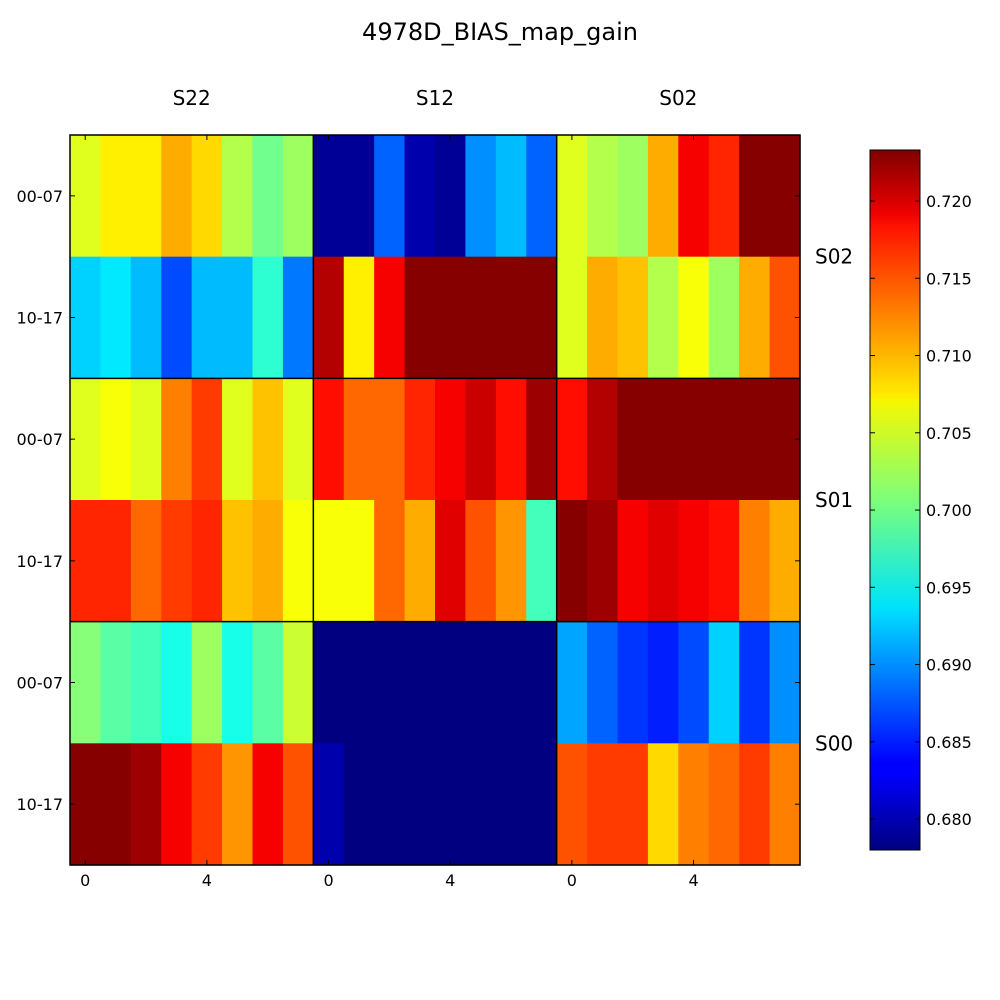 The image size is (1000, 1000). I want to click on colorbar-tick-label: 0.700, so click(949, 510).